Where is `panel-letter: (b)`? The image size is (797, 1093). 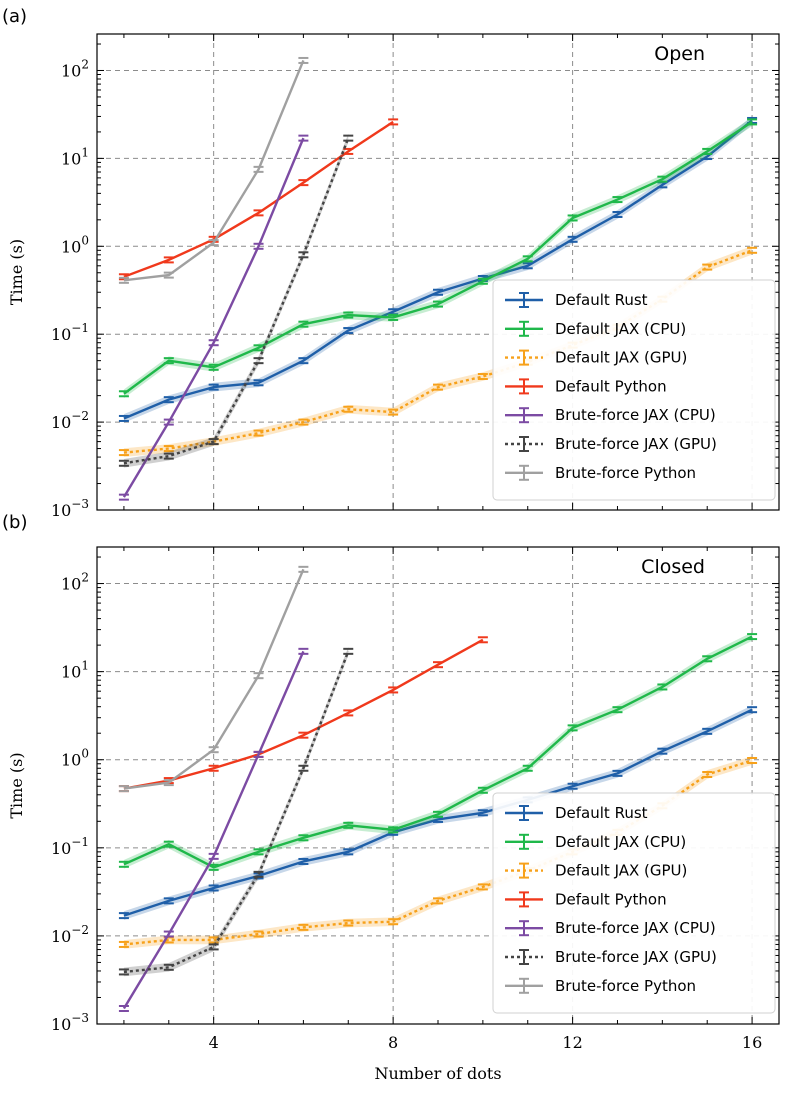 panel-letter: (b) is located at coordinates (14, 522).